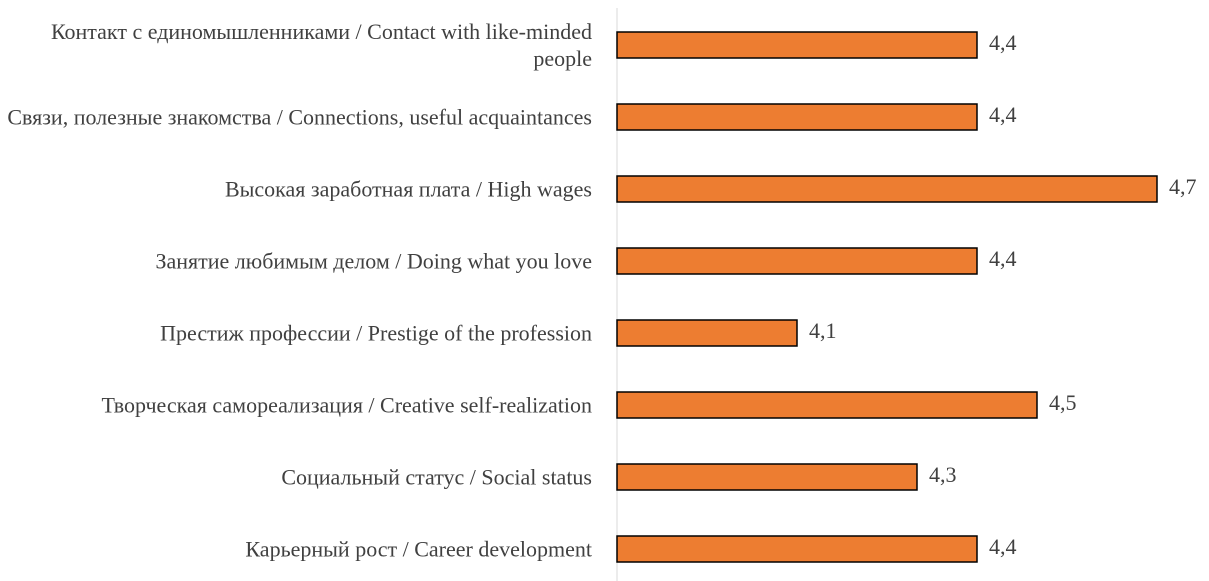 The height and width of the screenshot is (581, 1209). What do you see at coordinates (418, 549) in the screenshot?
I see `category-label: Карьерный рост / Career development` at bounding box center [418, 549].